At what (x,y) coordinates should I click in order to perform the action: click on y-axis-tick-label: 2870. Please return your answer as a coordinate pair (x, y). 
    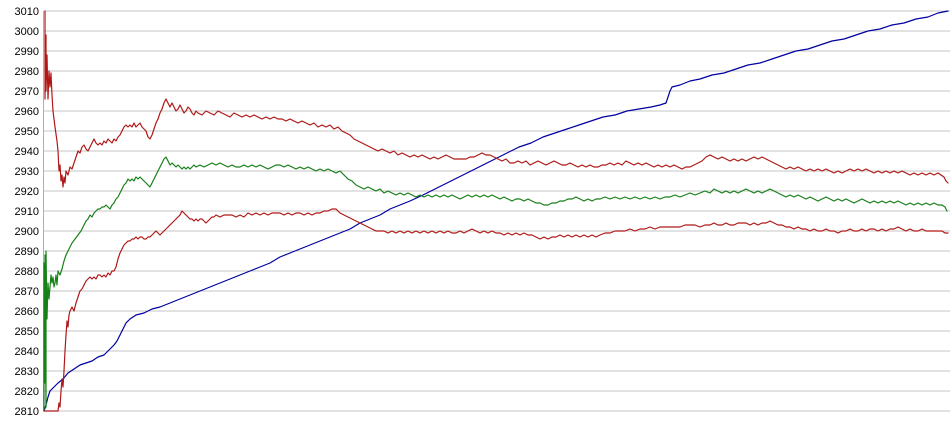
    Looking at the image, I should click on (27, 292).